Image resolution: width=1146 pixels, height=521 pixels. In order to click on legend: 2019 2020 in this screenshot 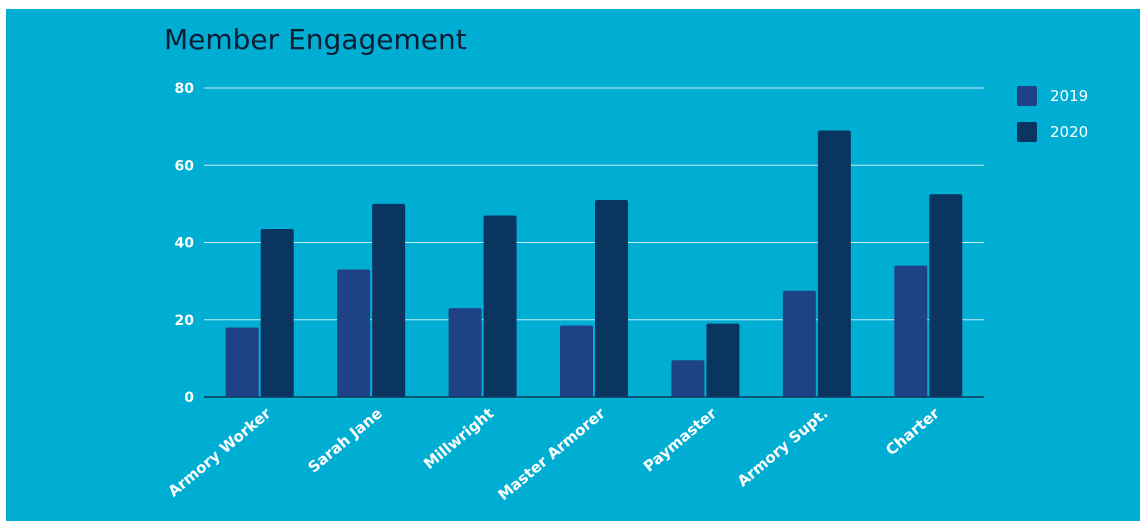, I will do `click(1052, 114)`.